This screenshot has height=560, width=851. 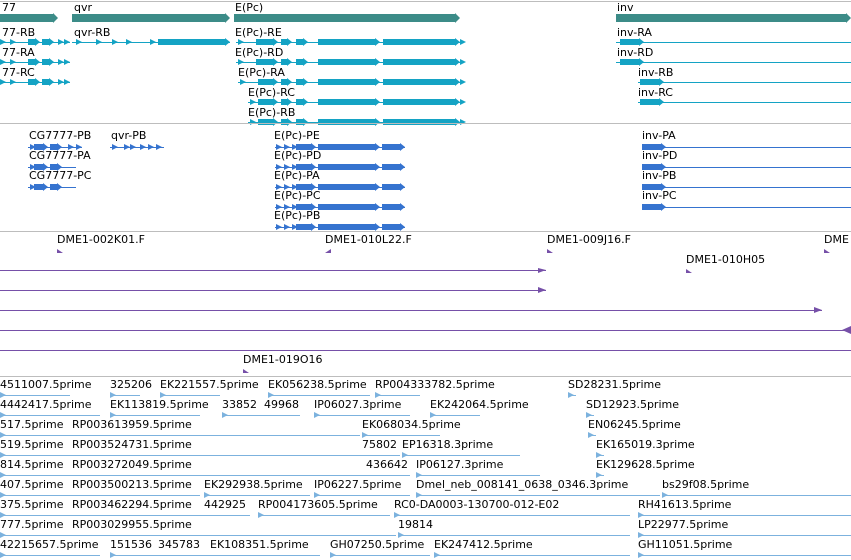 I want to click on feature-label: inv-PB, so click(x=659, y=175).